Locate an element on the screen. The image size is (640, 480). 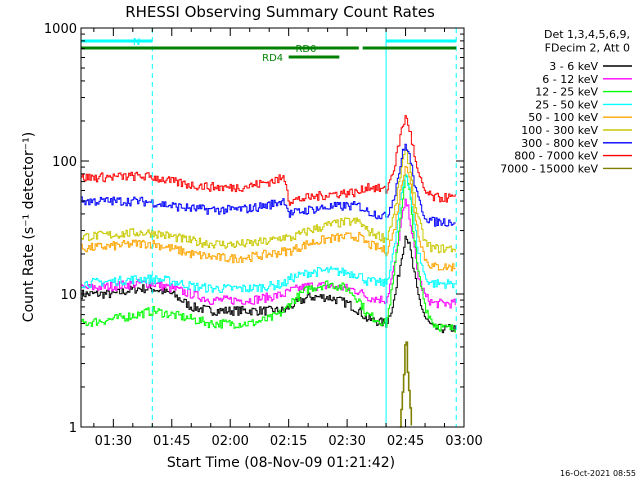
x-axis-label: Start Time (08-Nov-09 01:21:42) is located at coordinates (281, 463).